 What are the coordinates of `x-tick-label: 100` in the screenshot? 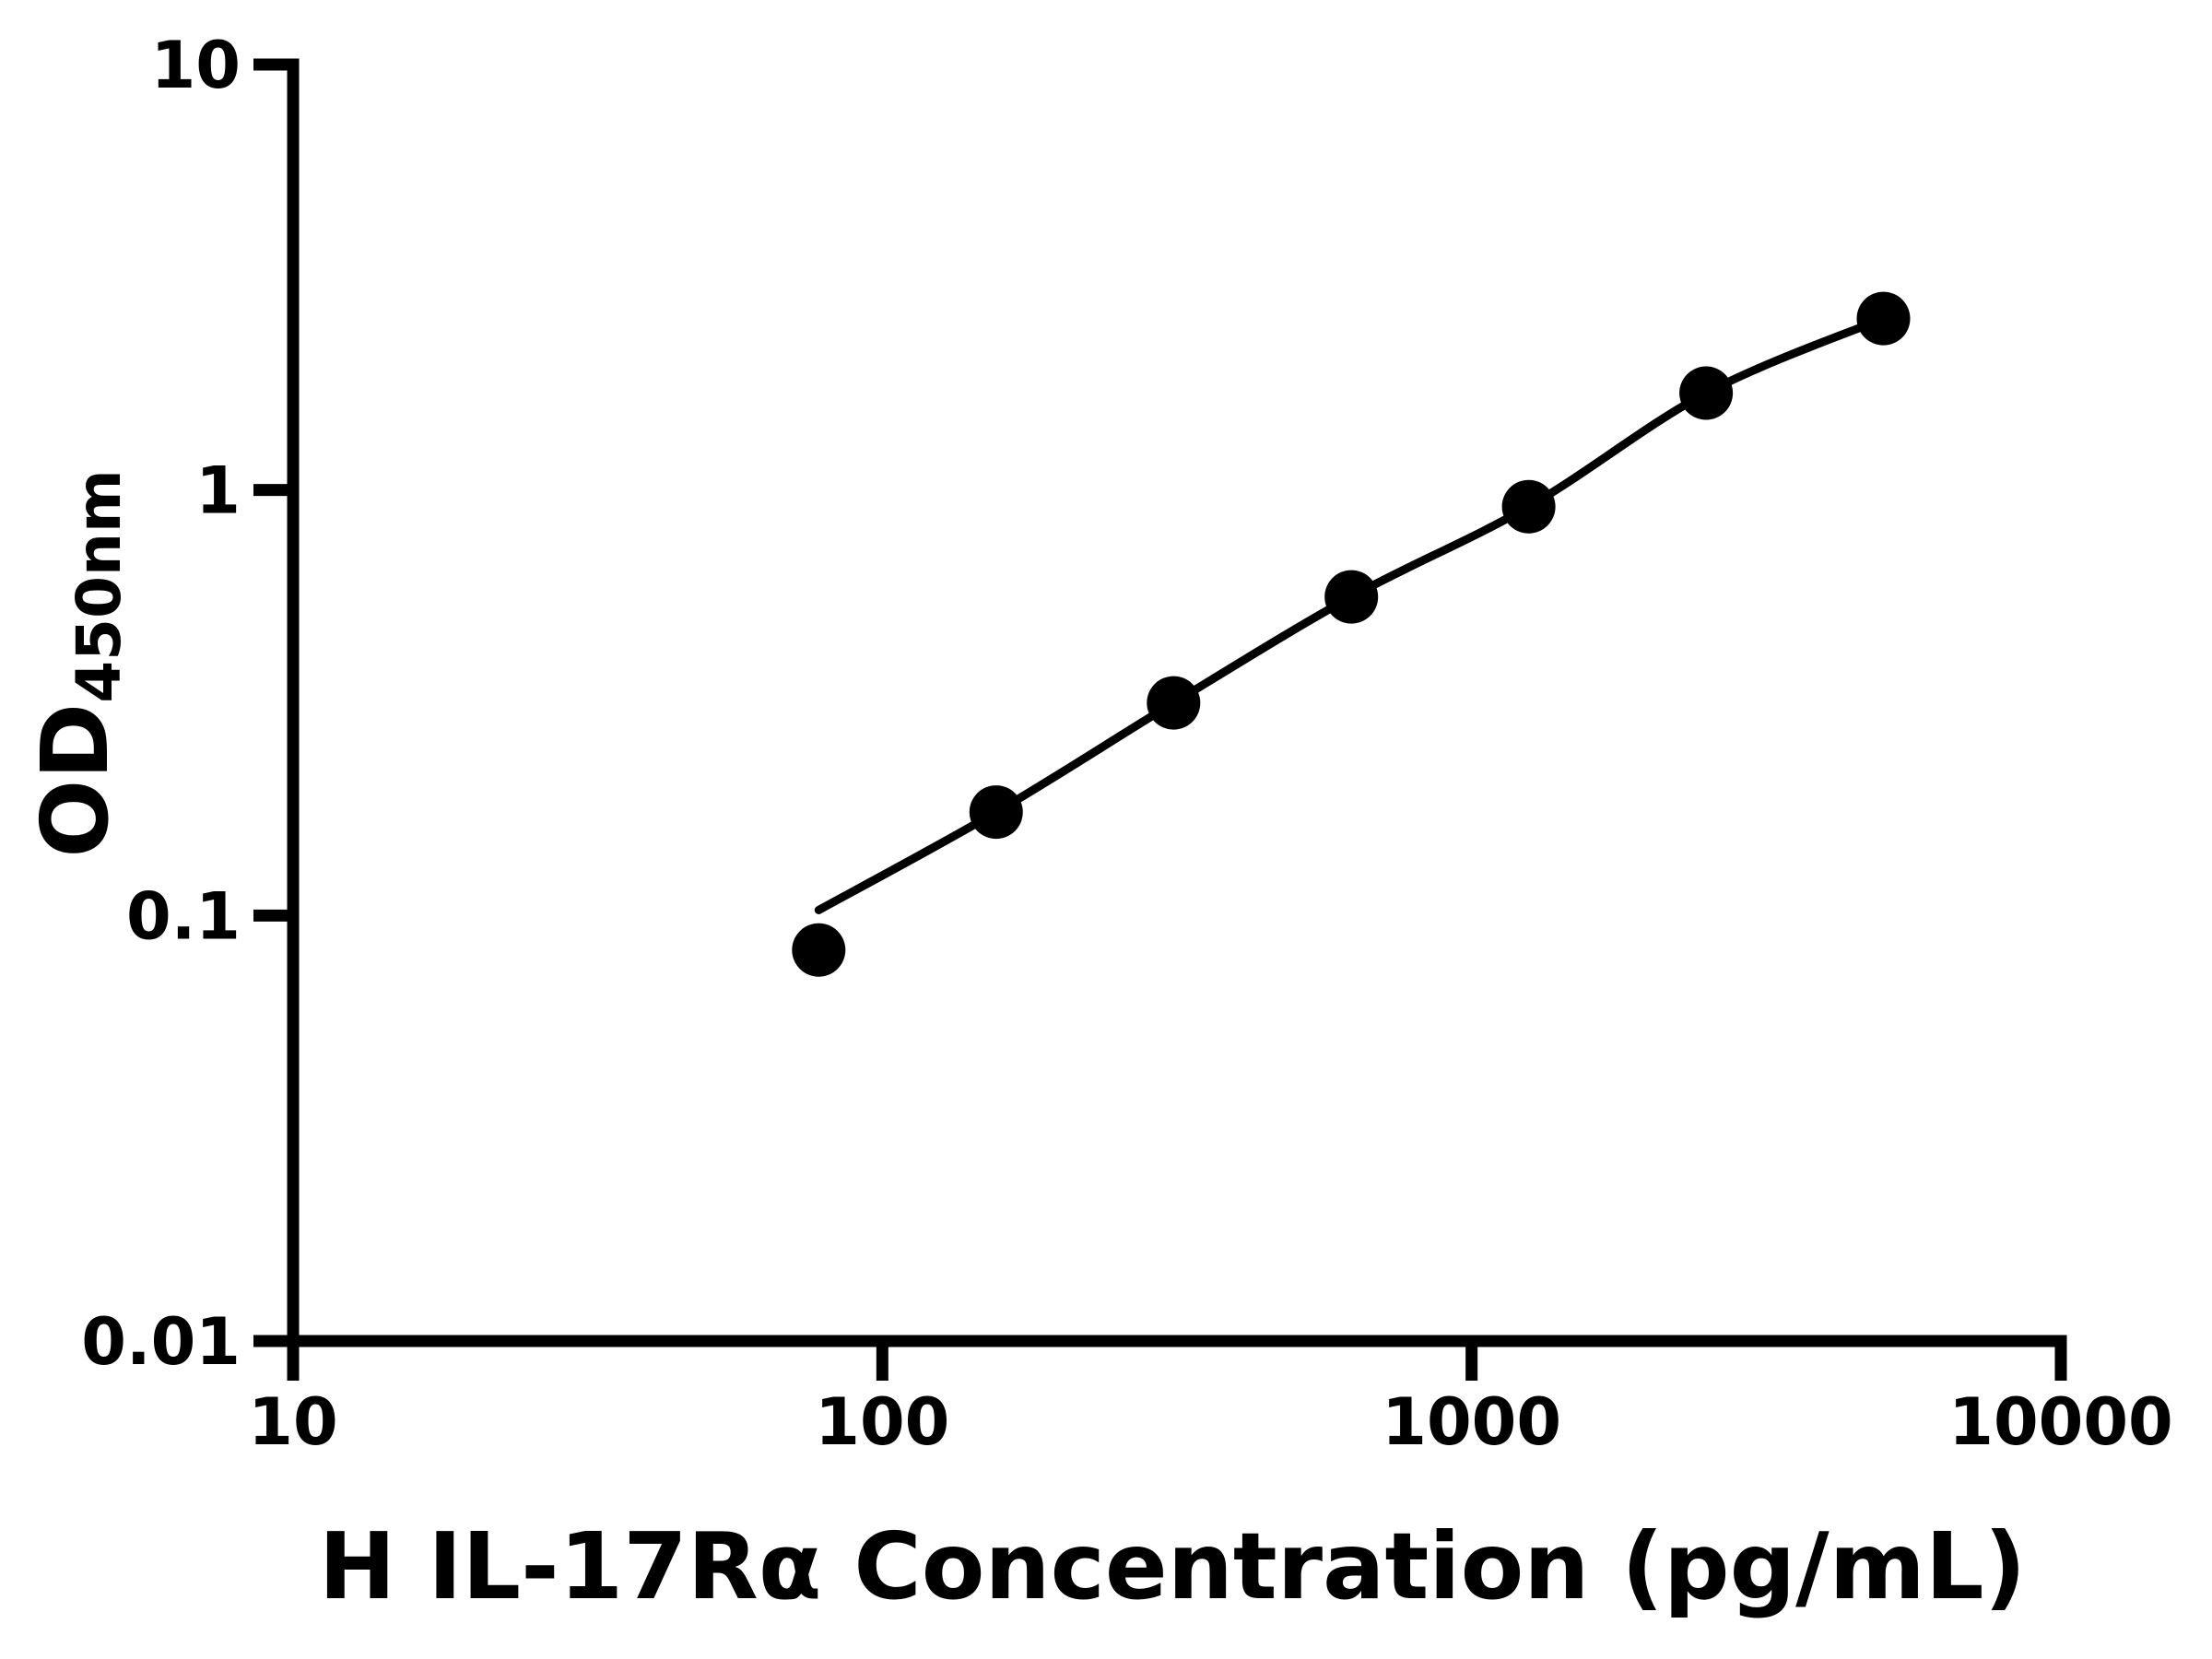 It's located at (882, 1422).